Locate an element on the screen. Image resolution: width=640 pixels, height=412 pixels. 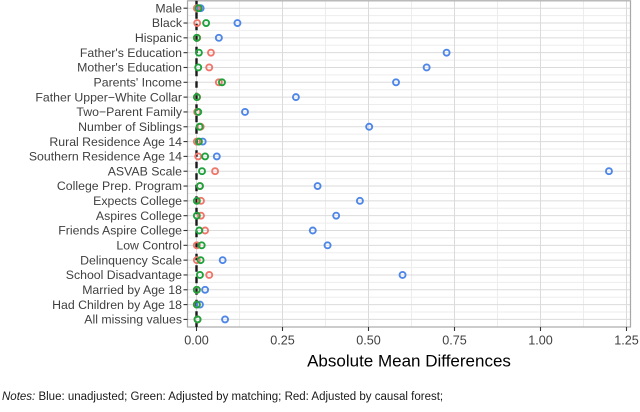
y-axis-label: Father's Education is located at coordinates (131, 53).